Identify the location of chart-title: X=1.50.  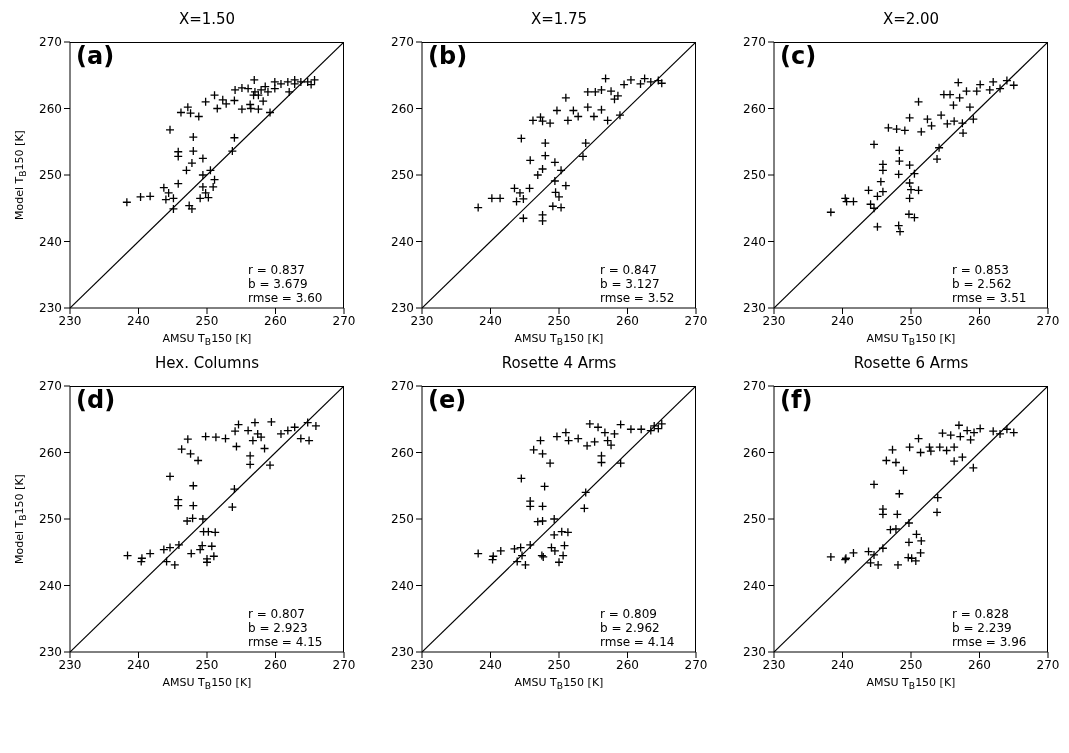
(207, 19).